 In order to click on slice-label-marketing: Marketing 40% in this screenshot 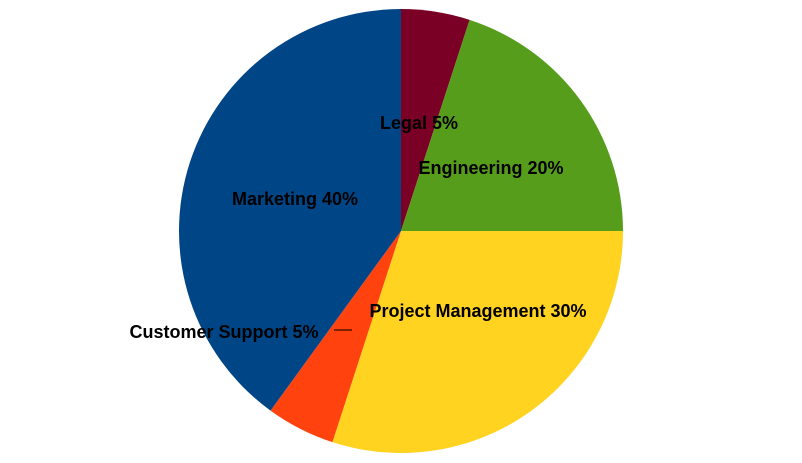, I will do `click(295, 199)`.